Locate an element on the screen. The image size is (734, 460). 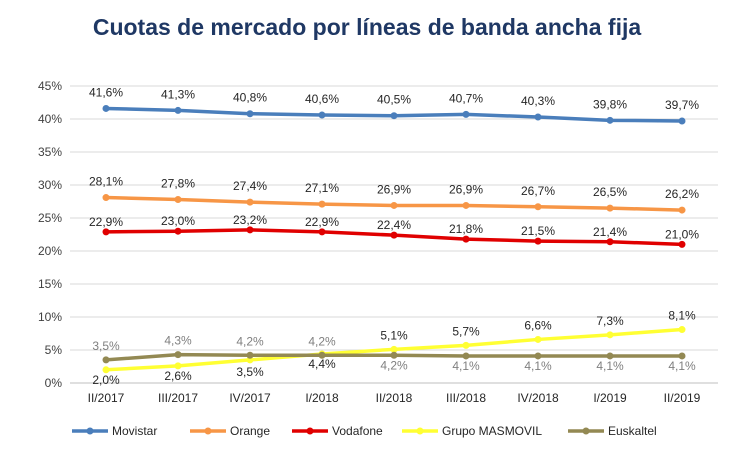
x-tick-label: IV/2018 is located at coordinates (538, 398).